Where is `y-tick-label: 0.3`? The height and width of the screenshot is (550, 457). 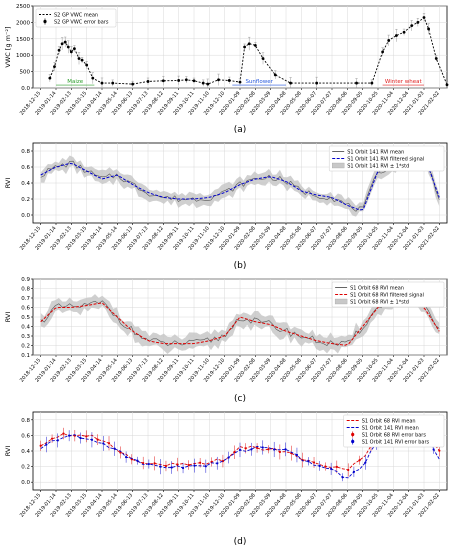
y-tick-label: 0.3 is located at coordinates (25, 337).